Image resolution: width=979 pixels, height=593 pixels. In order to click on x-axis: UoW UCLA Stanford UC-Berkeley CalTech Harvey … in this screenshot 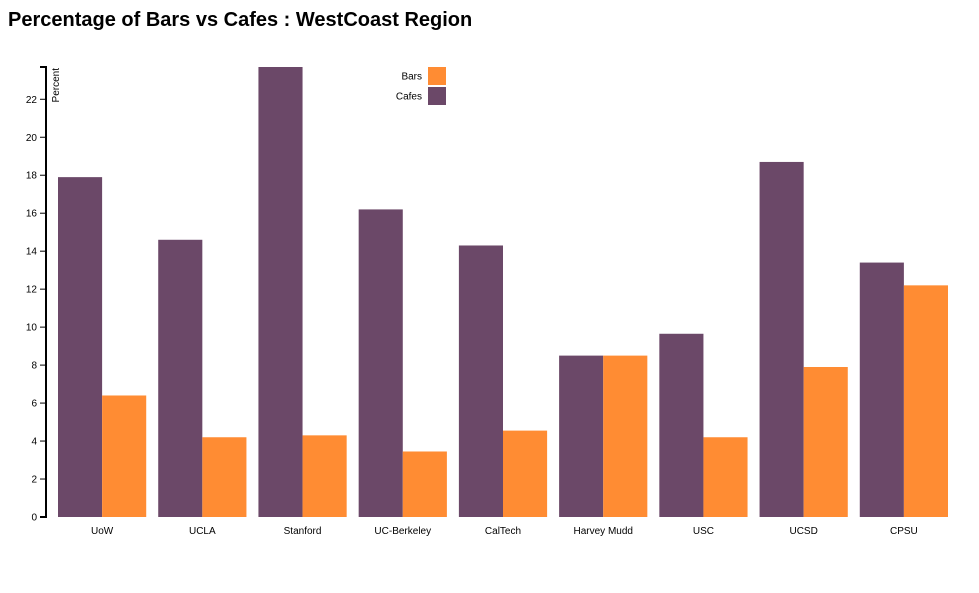, I will do `click(504, 531)`.